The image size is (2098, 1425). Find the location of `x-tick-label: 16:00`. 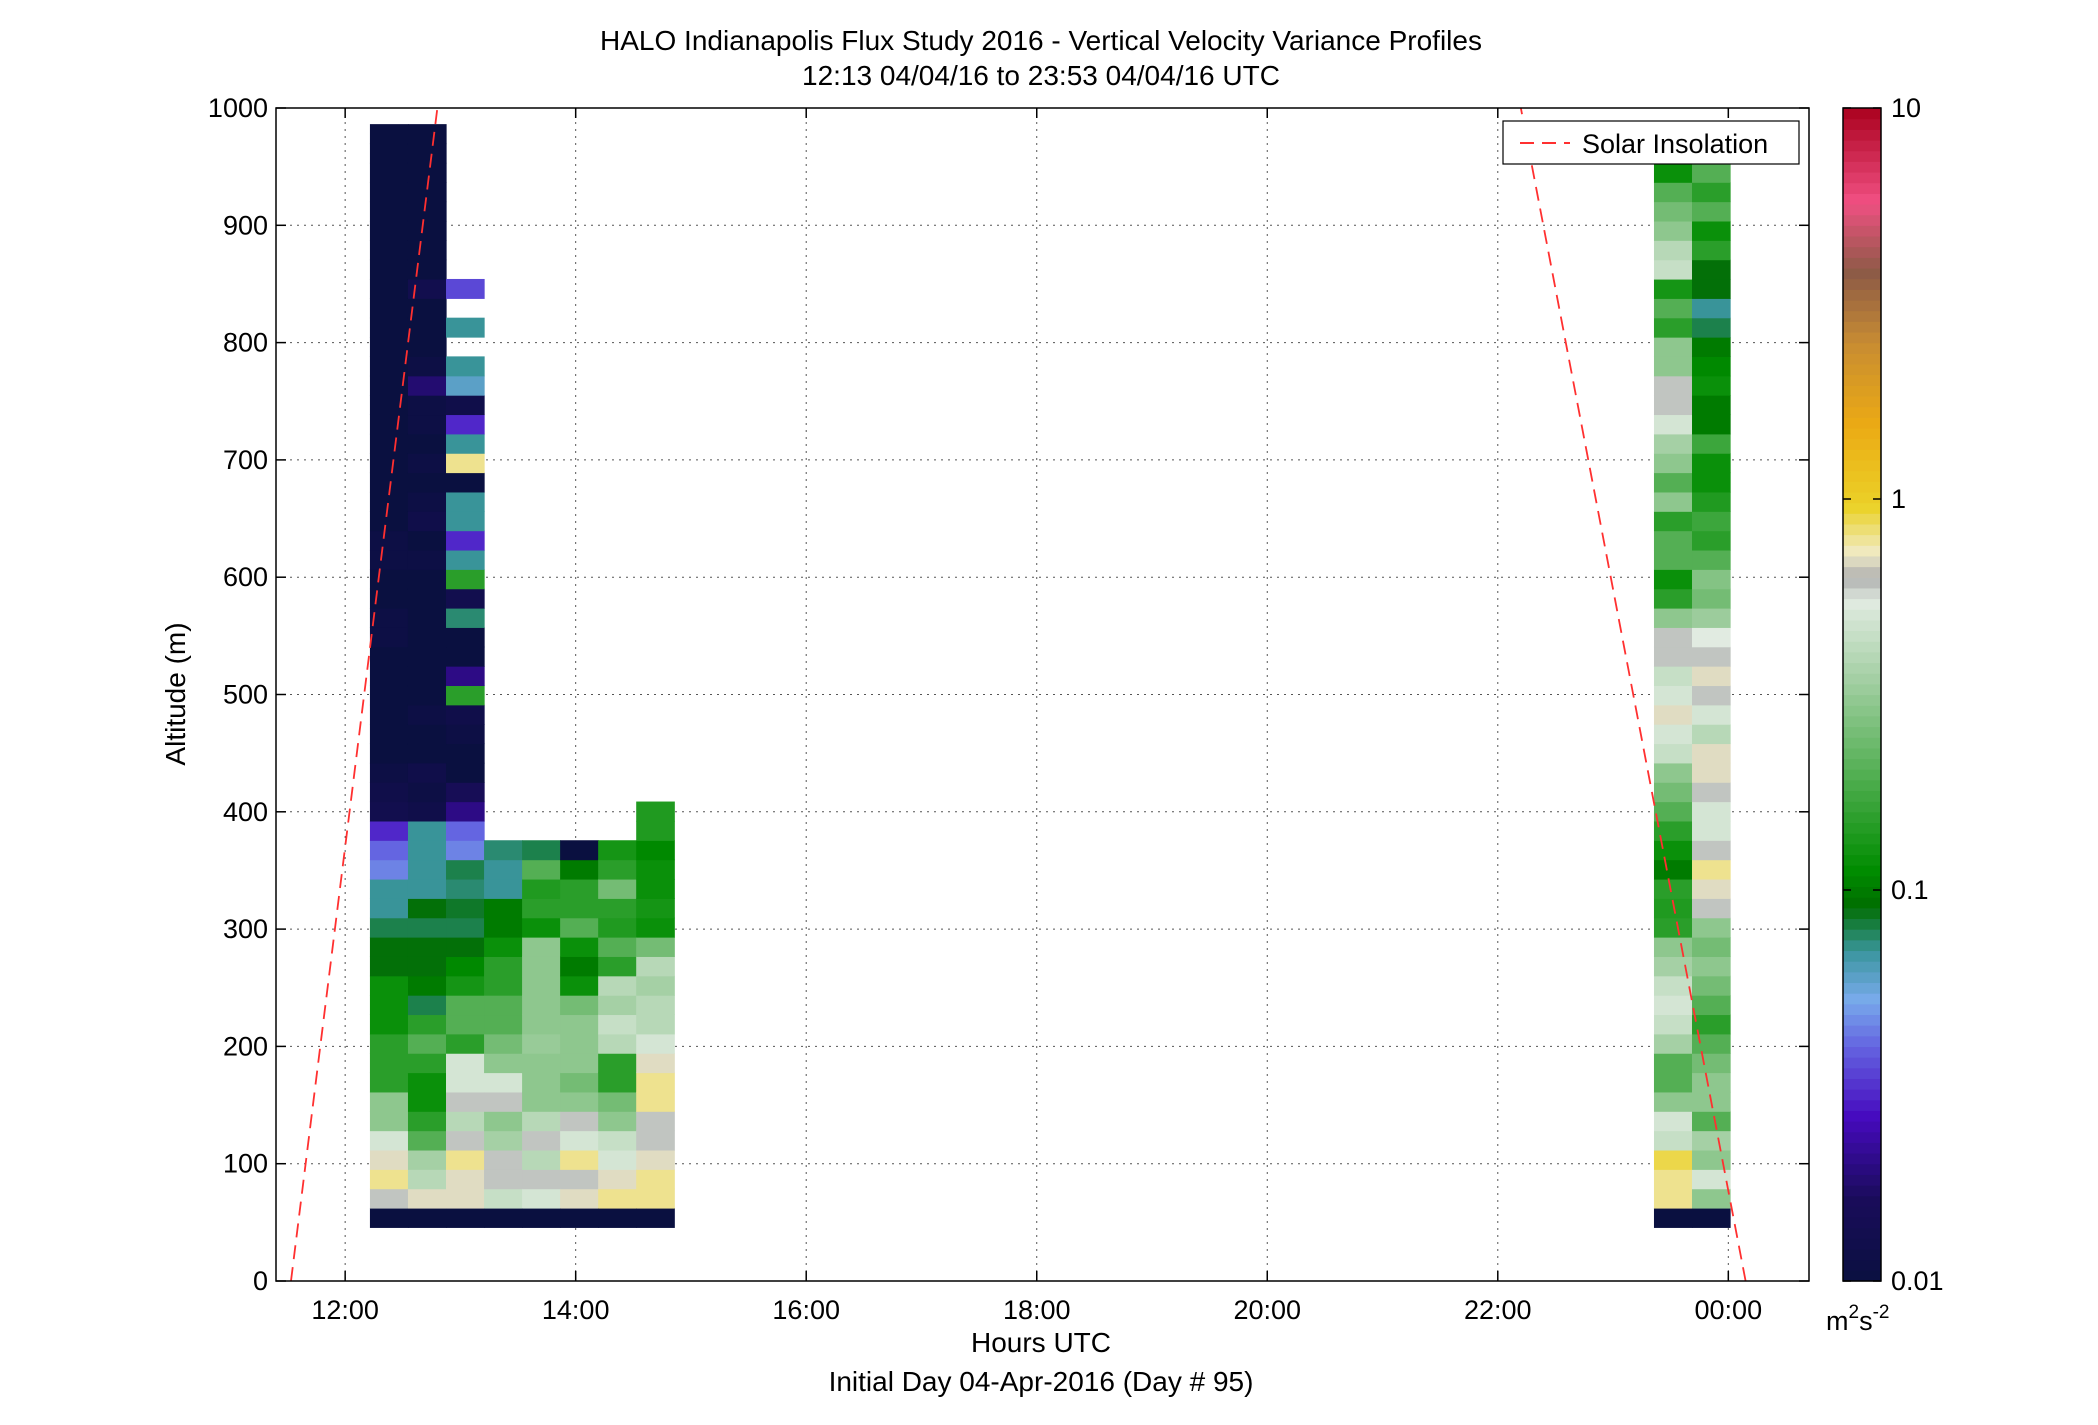

x-tick-label: 16:00 is located at coordinates (806, 1310).